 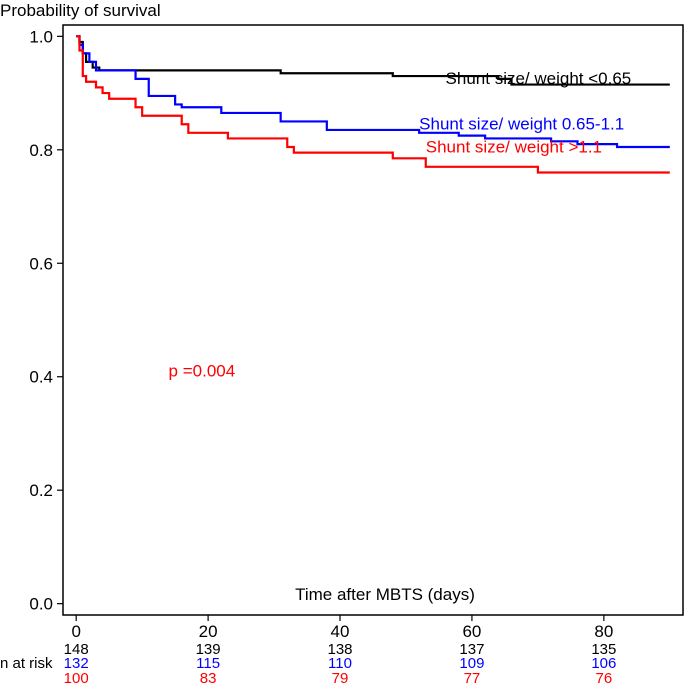 I want to click on y-tick-label: 1.0, so click(x=41, y=36).